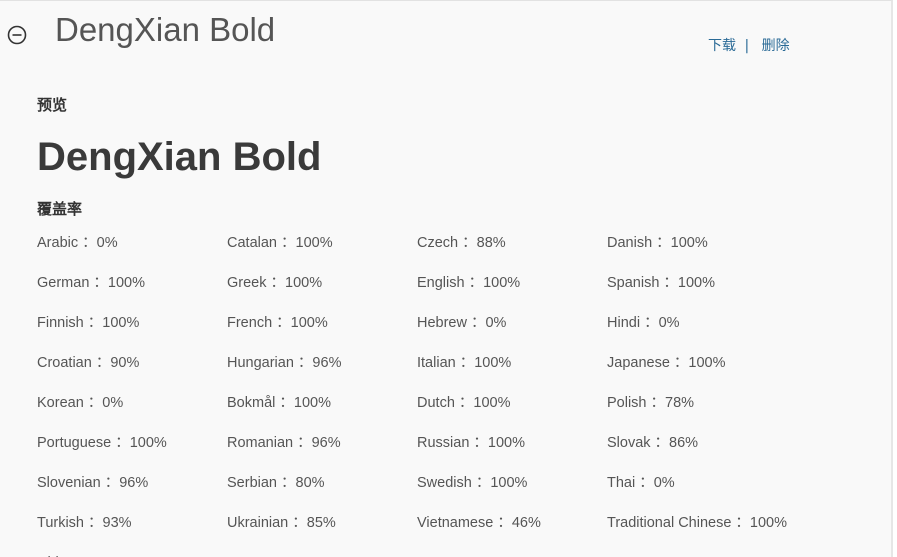  What do you see at coordinates (93, 483) in the screenshot?
I see `coverage-item: Slovenian ：96%` at bounding box center [93, 483].